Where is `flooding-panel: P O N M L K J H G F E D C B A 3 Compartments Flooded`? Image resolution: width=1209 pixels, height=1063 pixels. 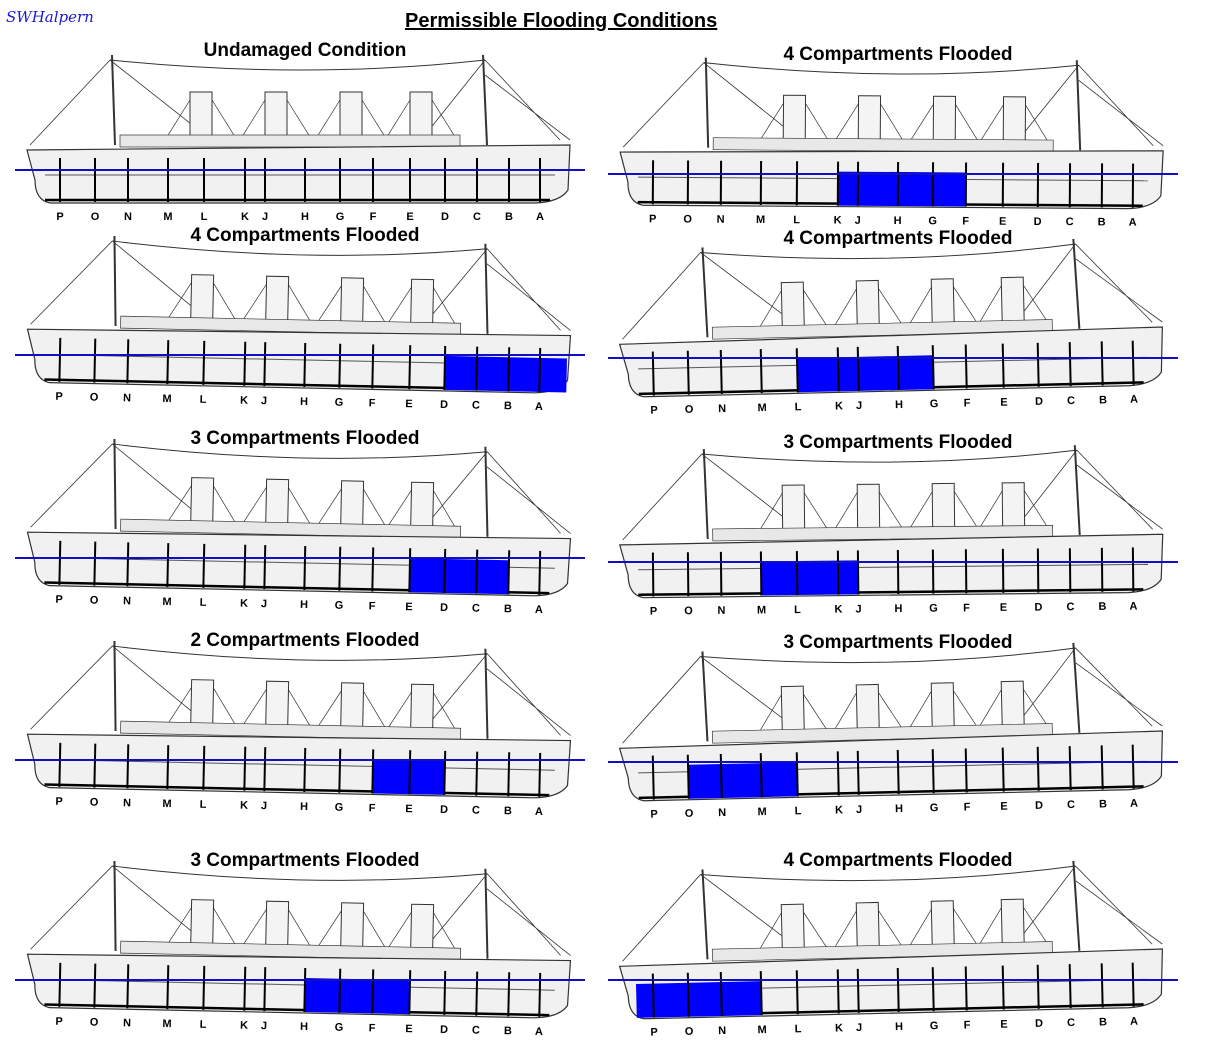 flooding-panel: P O N M L K J H G F E D C B A 3 Compartments Flooded is located at coordinates (898, 732).